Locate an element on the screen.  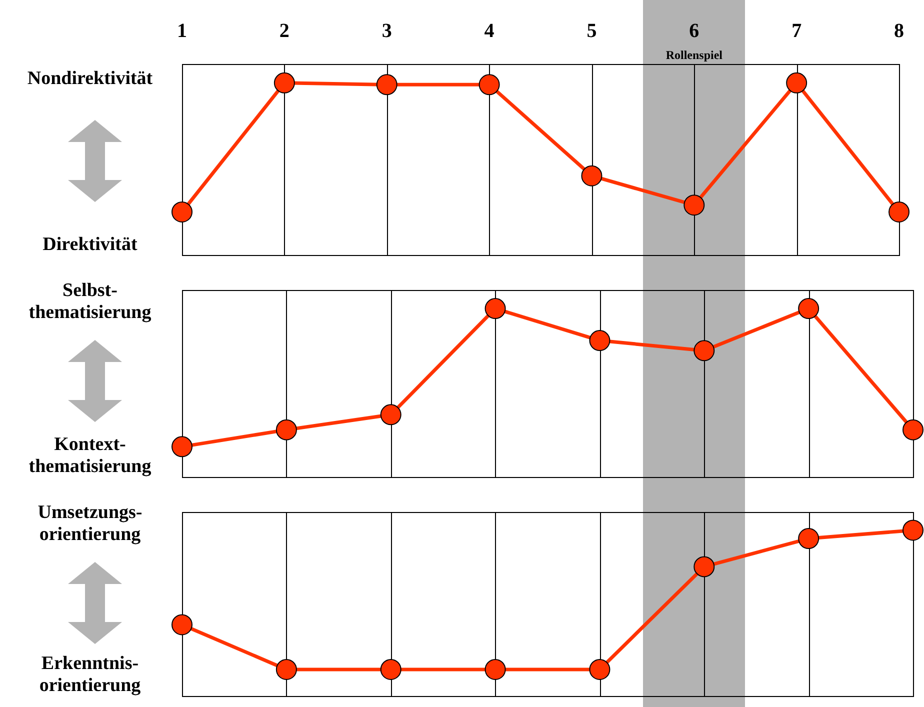
text: Umsetzungs- orientierung is located at coordinates (90, 524).